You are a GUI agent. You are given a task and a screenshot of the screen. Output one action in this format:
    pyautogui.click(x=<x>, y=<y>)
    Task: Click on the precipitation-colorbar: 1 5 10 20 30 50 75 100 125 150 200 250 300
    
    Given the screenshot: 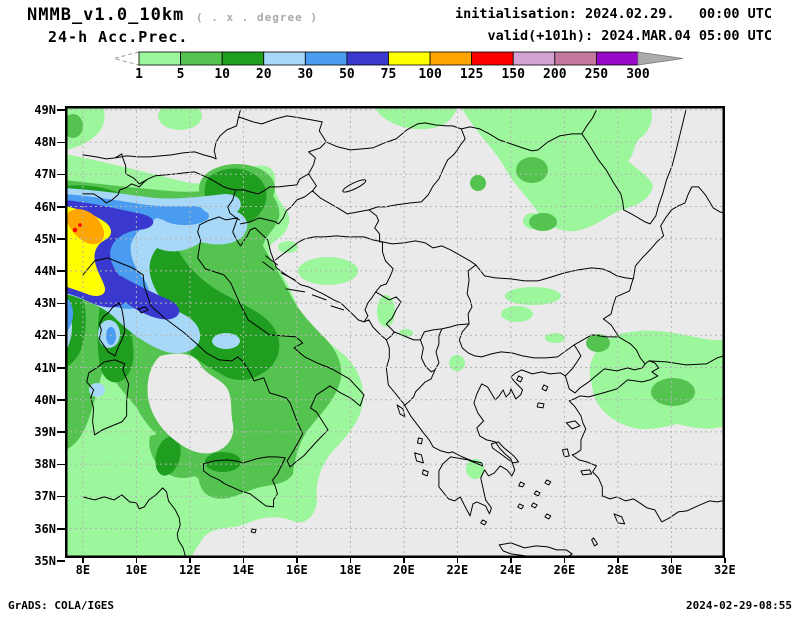 What is the action you would take?
    pyautogui.click(x=398, y=66)
    